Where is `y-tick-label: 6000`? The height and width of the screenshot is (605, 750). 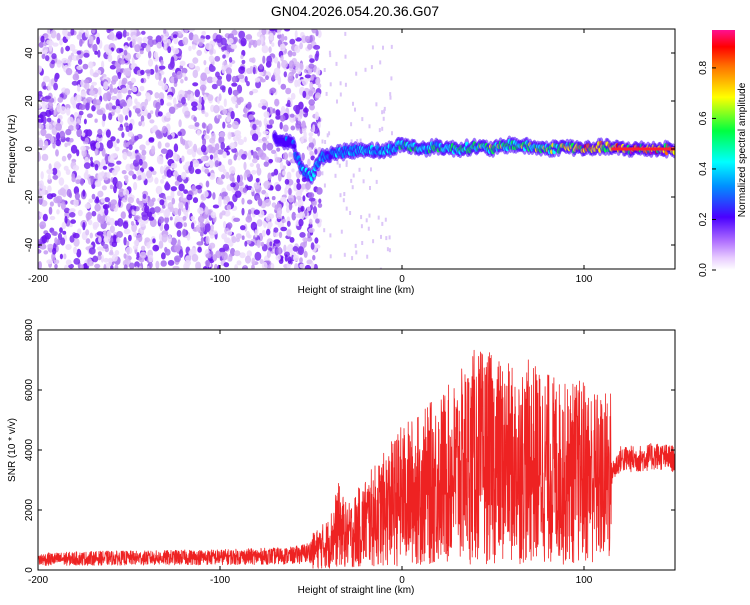 y-tick-label: 6000 is located at coordinates (29, 389).